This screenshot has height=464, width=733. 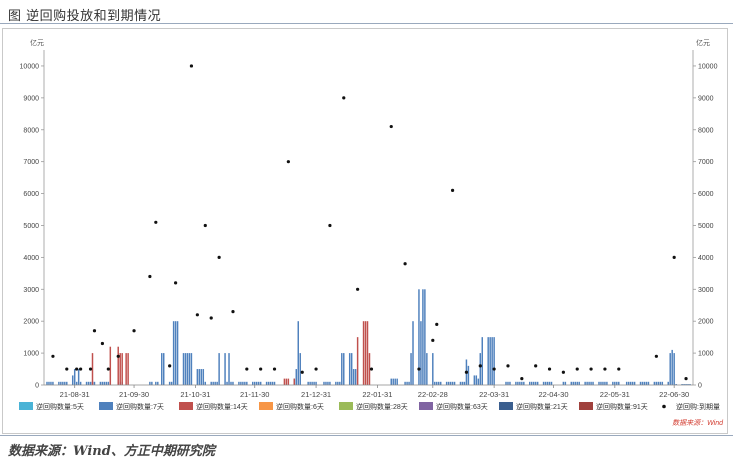 I want to click on figure-title: 图 逆回购投放和到期情况, so click(x=85, y=16).